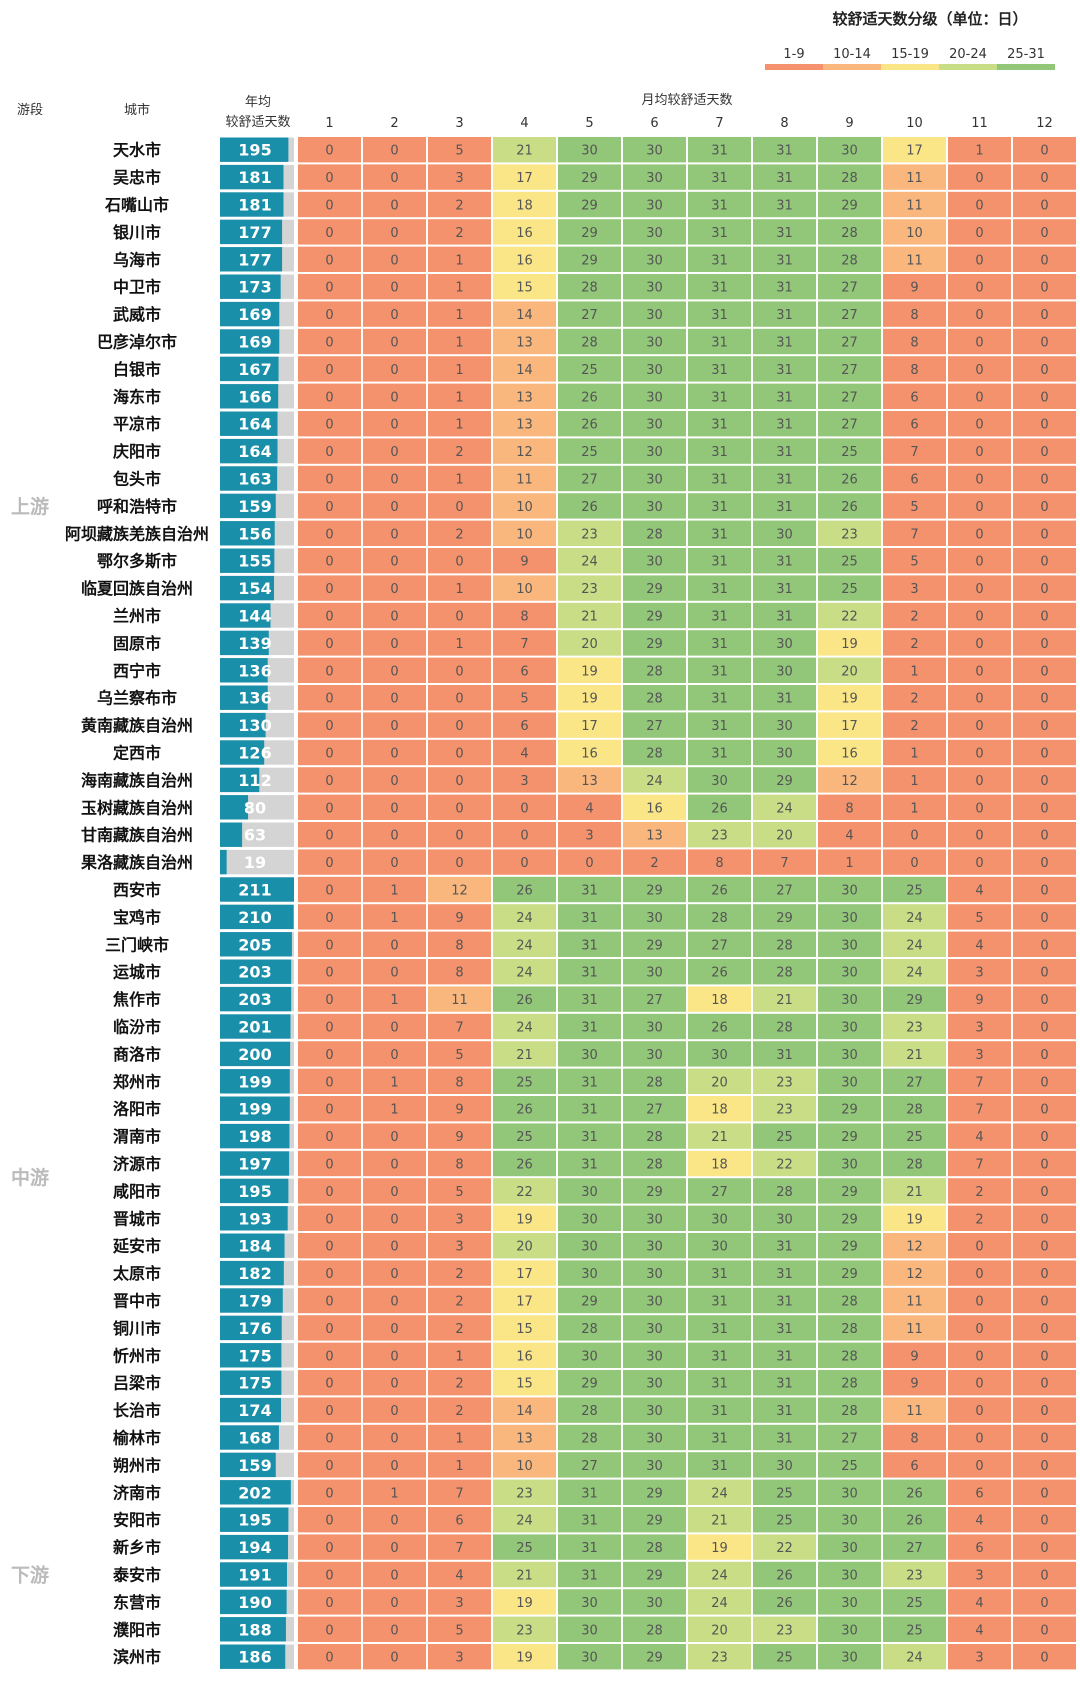 Image resolution: width=1080 pixels, height=1682 pixels. Describe the element at coordinates (849, 1247) in the screenshot. I see `cell-value: 29` at that location.